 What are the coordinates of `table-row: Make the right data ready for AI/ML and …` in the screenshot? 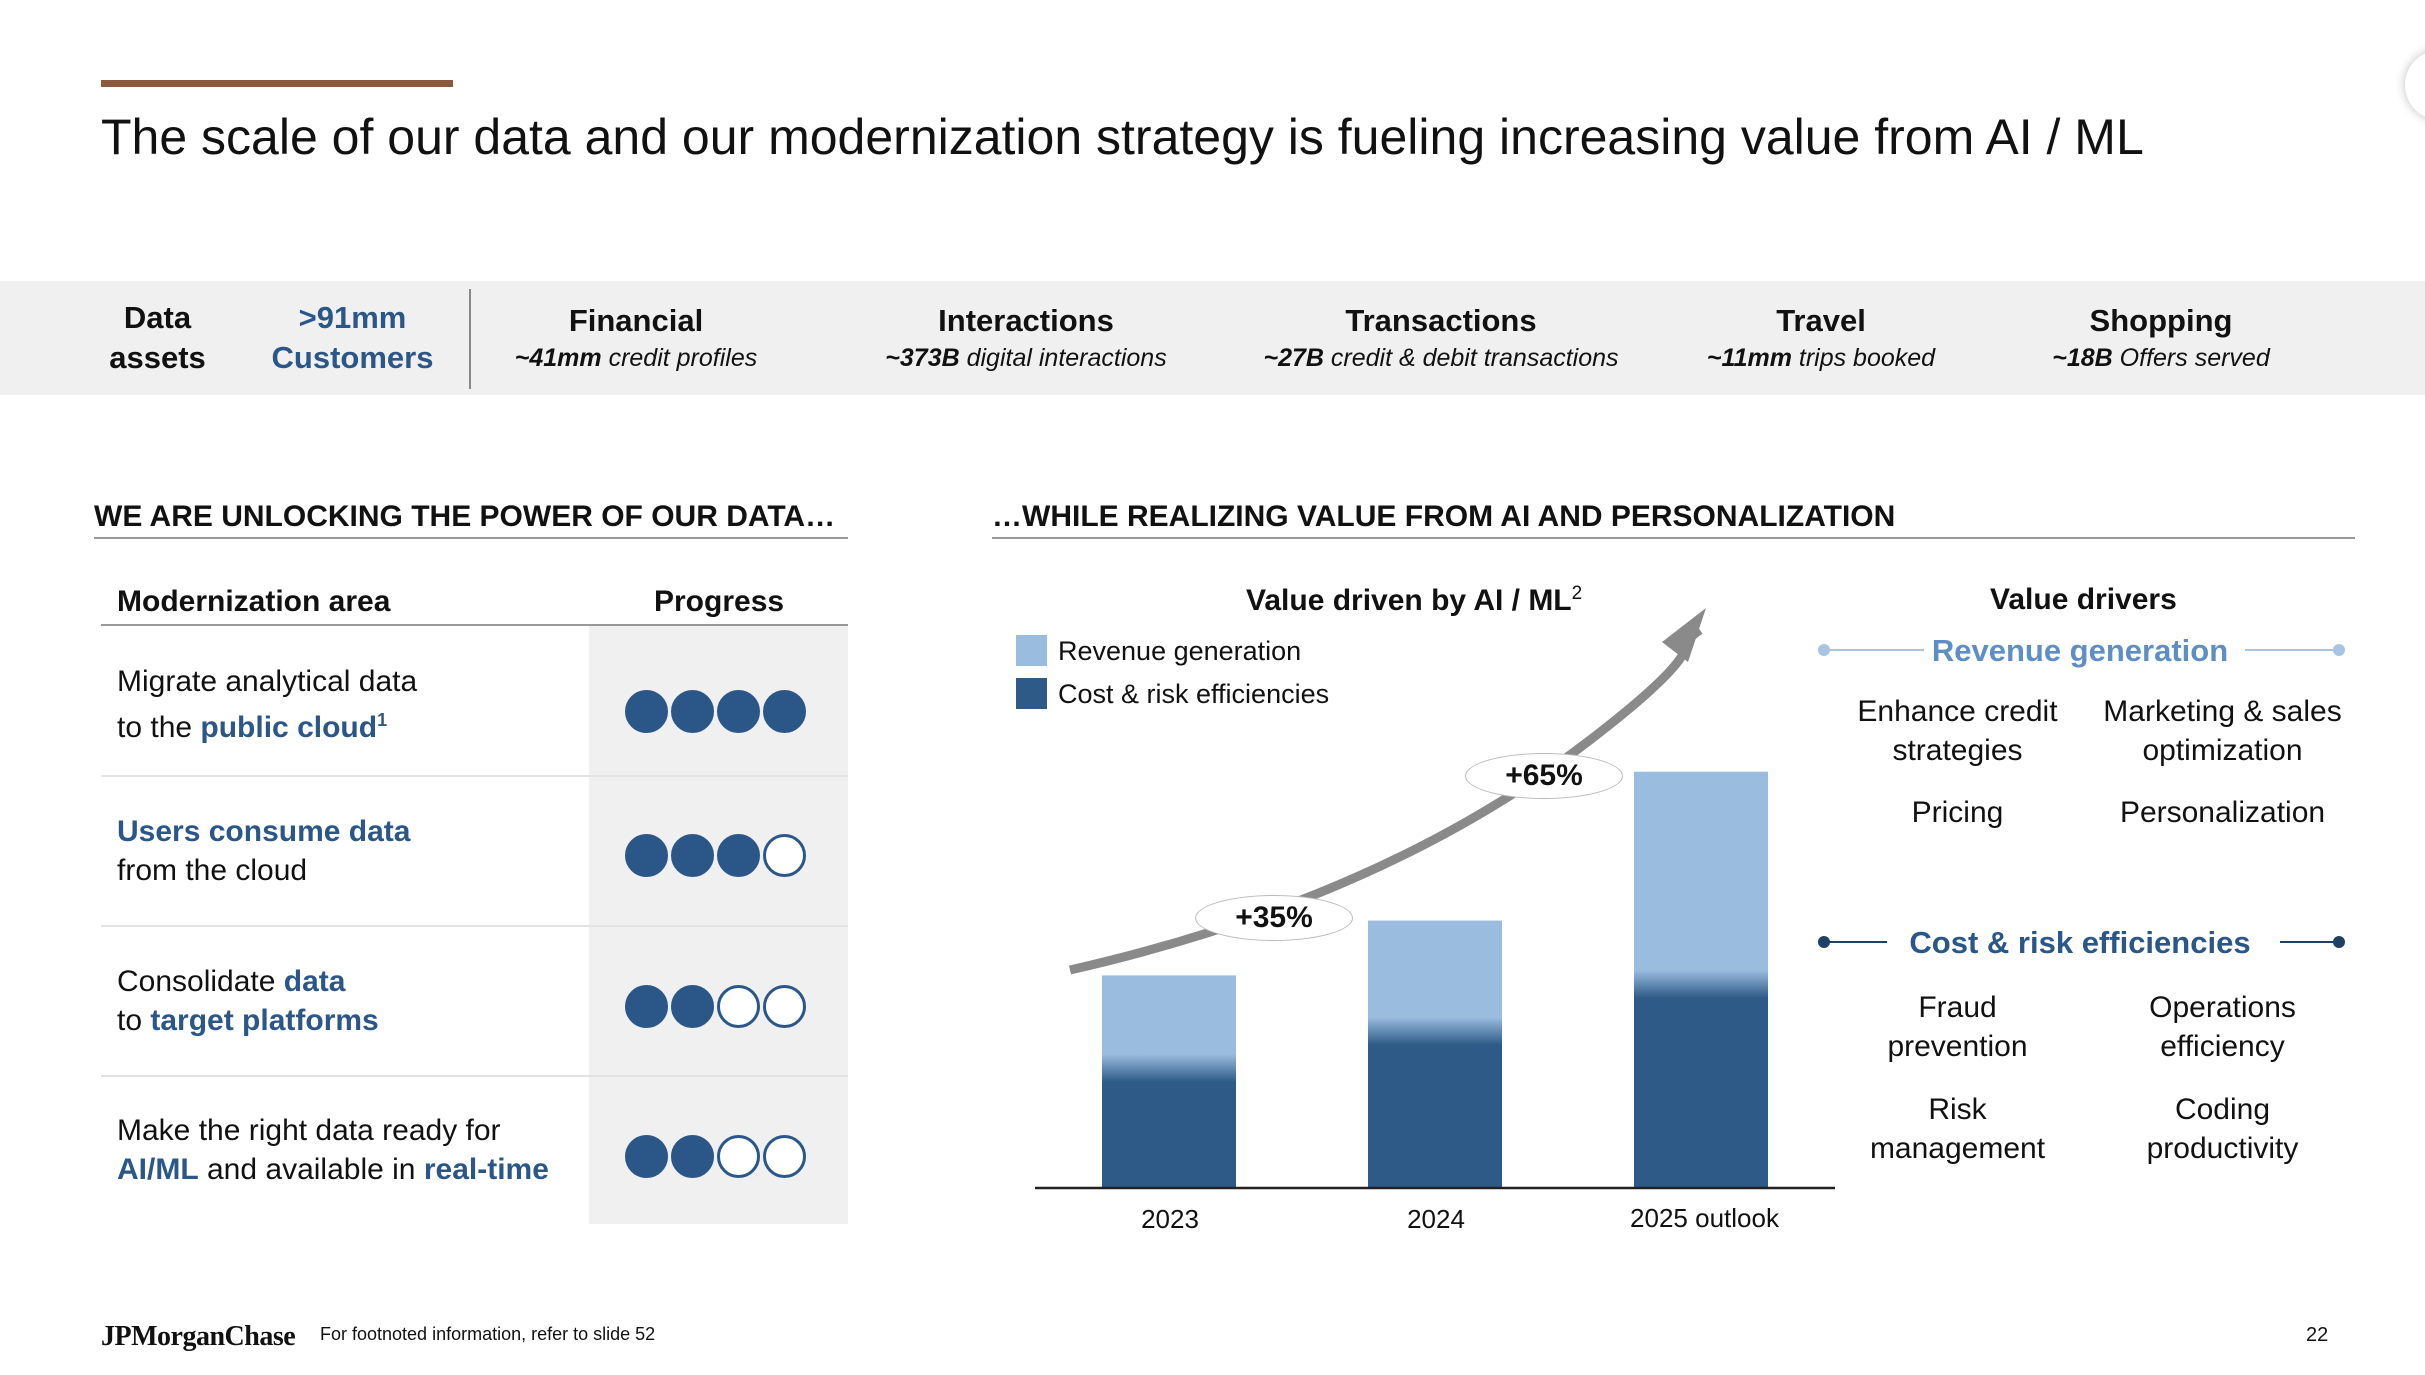 It's located at (333, 1150).